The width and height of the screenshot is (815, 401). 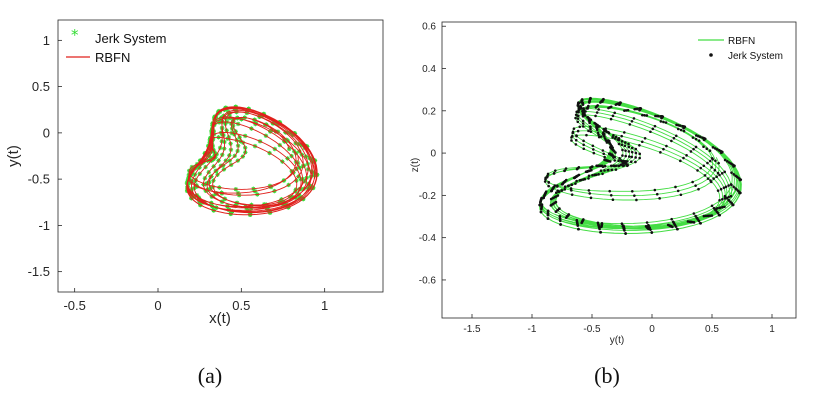 I want to click on legend-b: RBFN Jerk System, so click(x=742, y=45).